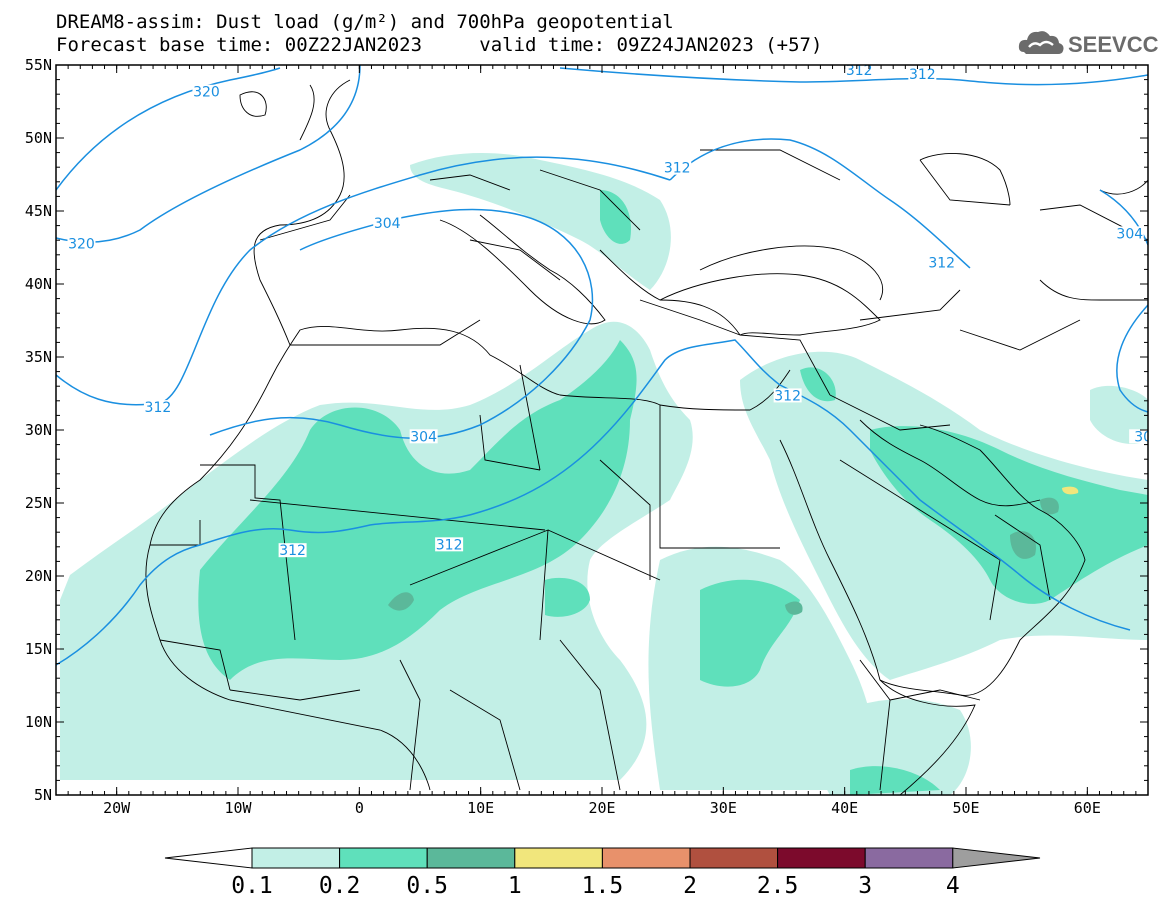 This screenshot has width=1165, height=907. I want to click on contour-312-northeast, so click(853, 76).